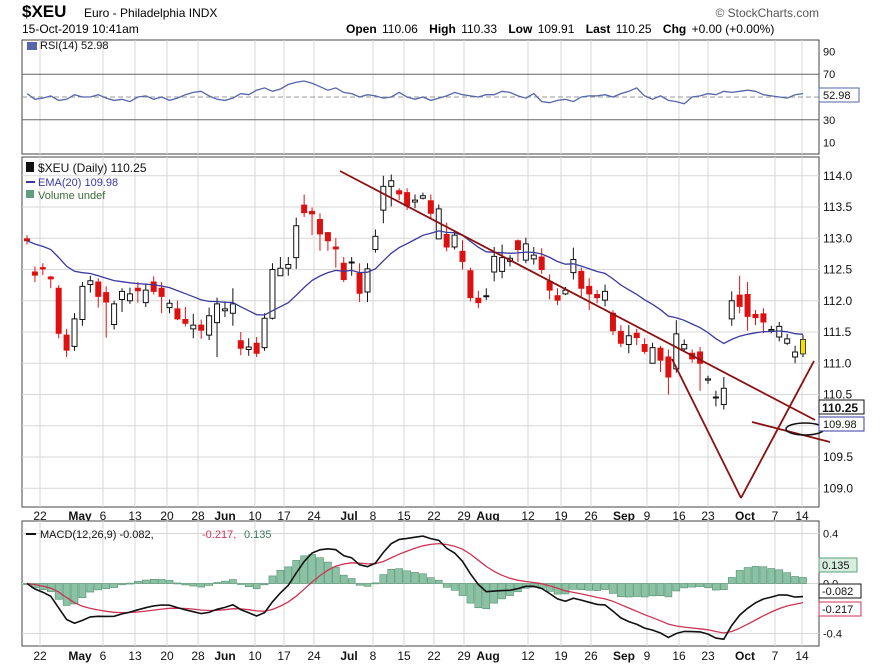  I want to click on trendline-lower, so click(791, 432).